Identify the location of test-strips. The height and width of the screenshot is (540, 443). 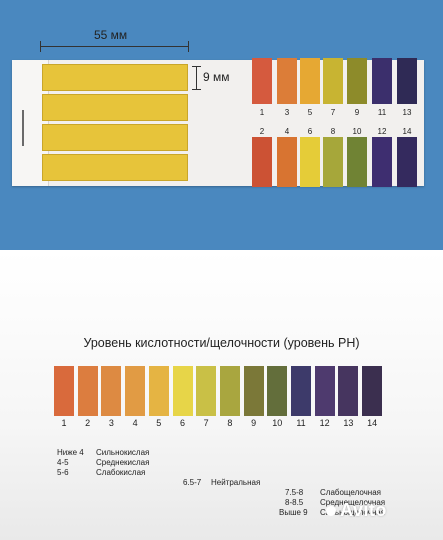
(115, 124).